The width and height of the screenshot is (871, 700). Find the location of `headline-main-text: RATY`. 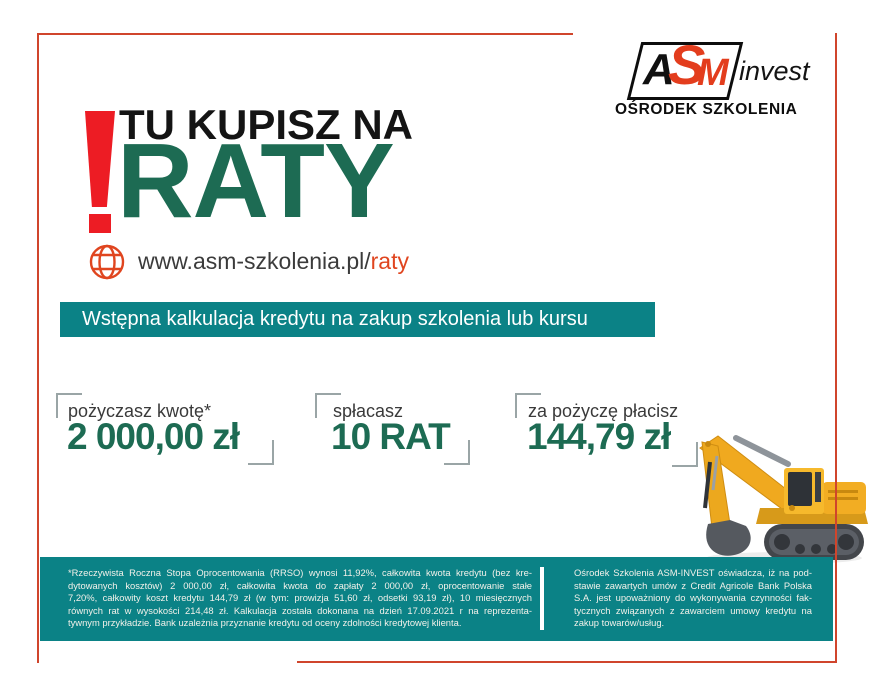

headline-main-text: RATY is located at coordinates (256, 181).